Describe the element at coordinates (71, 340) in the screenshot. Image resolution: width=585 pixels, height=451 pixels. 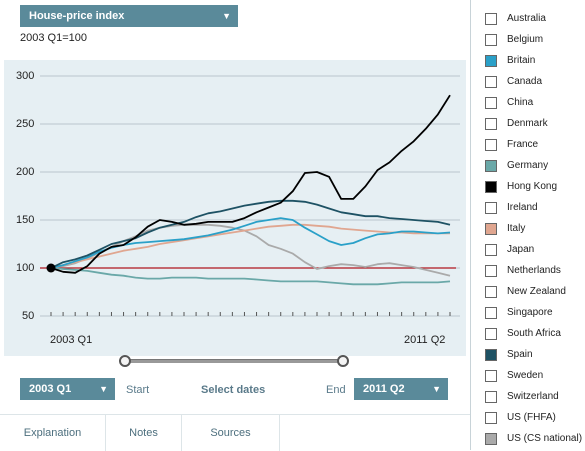
I see `x-start-label: 2003 Q1` at that location.